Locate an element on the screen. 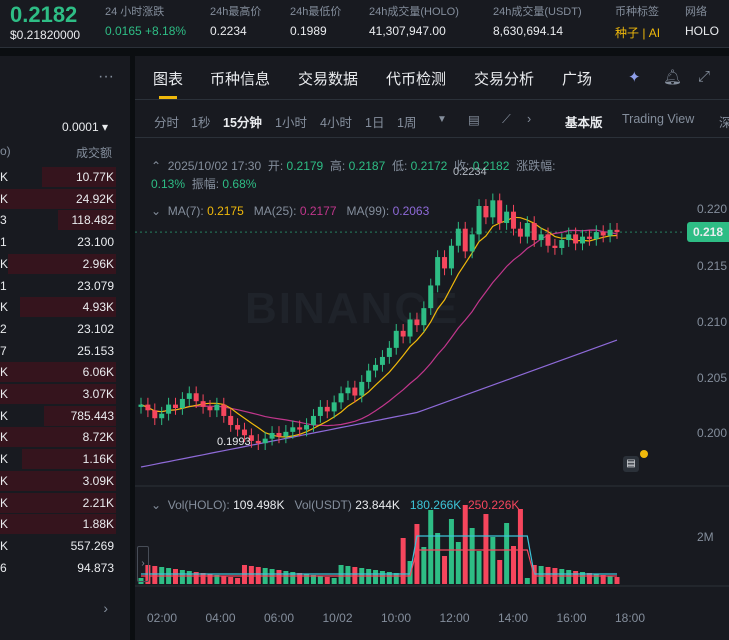 The image size is (729, 640). indicator-icon: ⟋ is located at coordinates (506, 119).